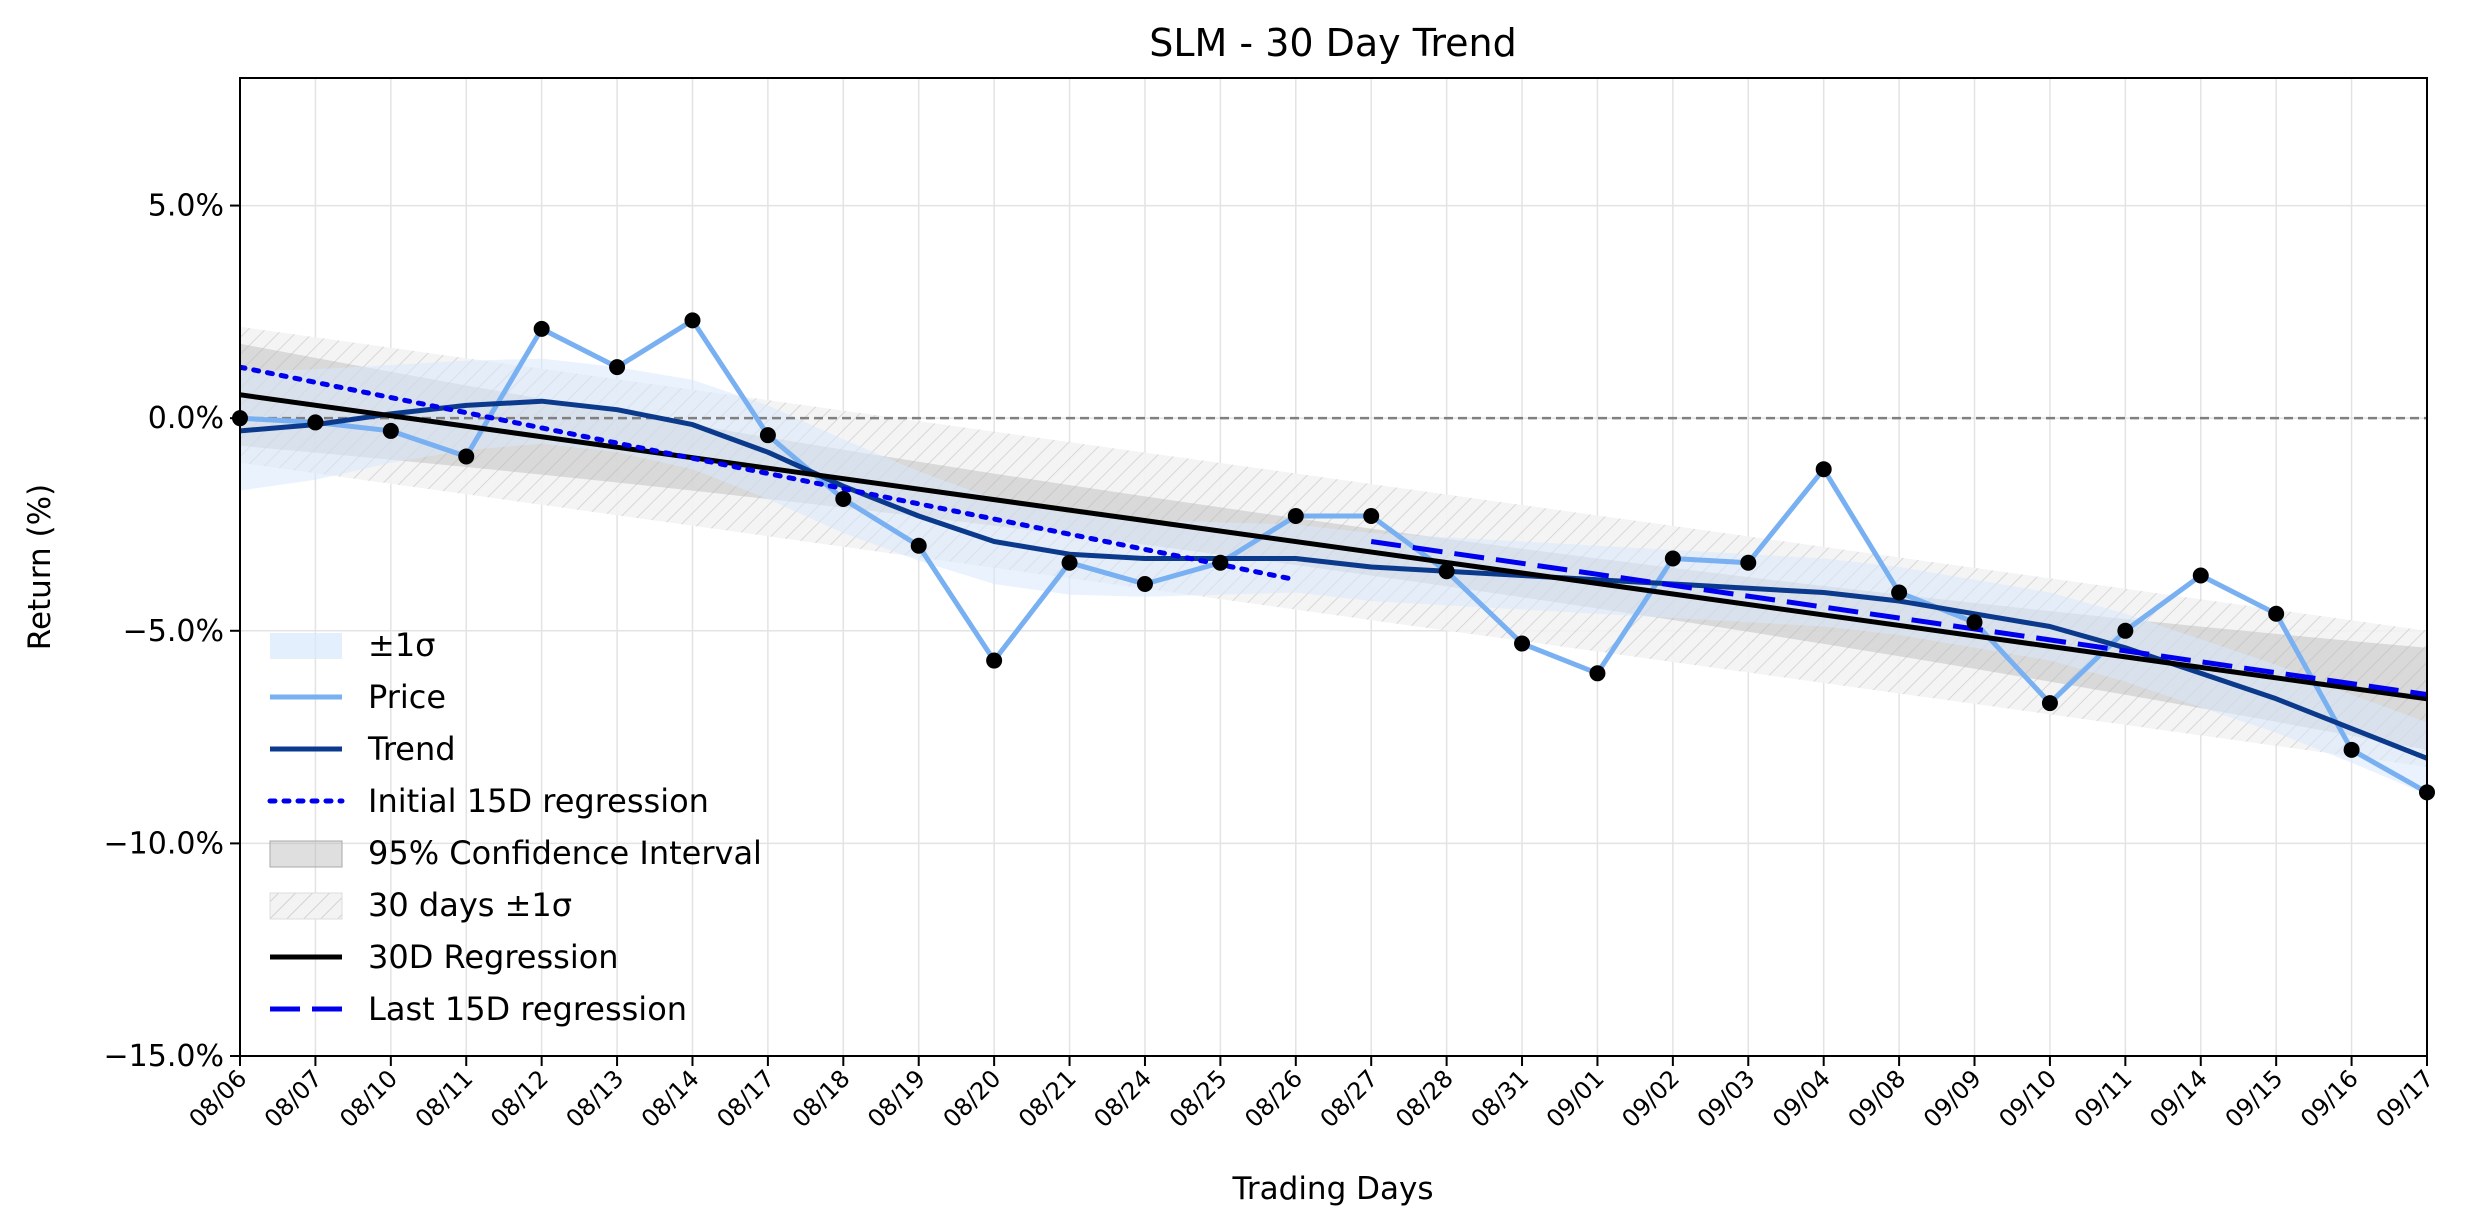  What do you see at coordinates (164, 843) in the screenshot?
I see `y-tick-label: −10.0%` at bounding box center [164, 843].